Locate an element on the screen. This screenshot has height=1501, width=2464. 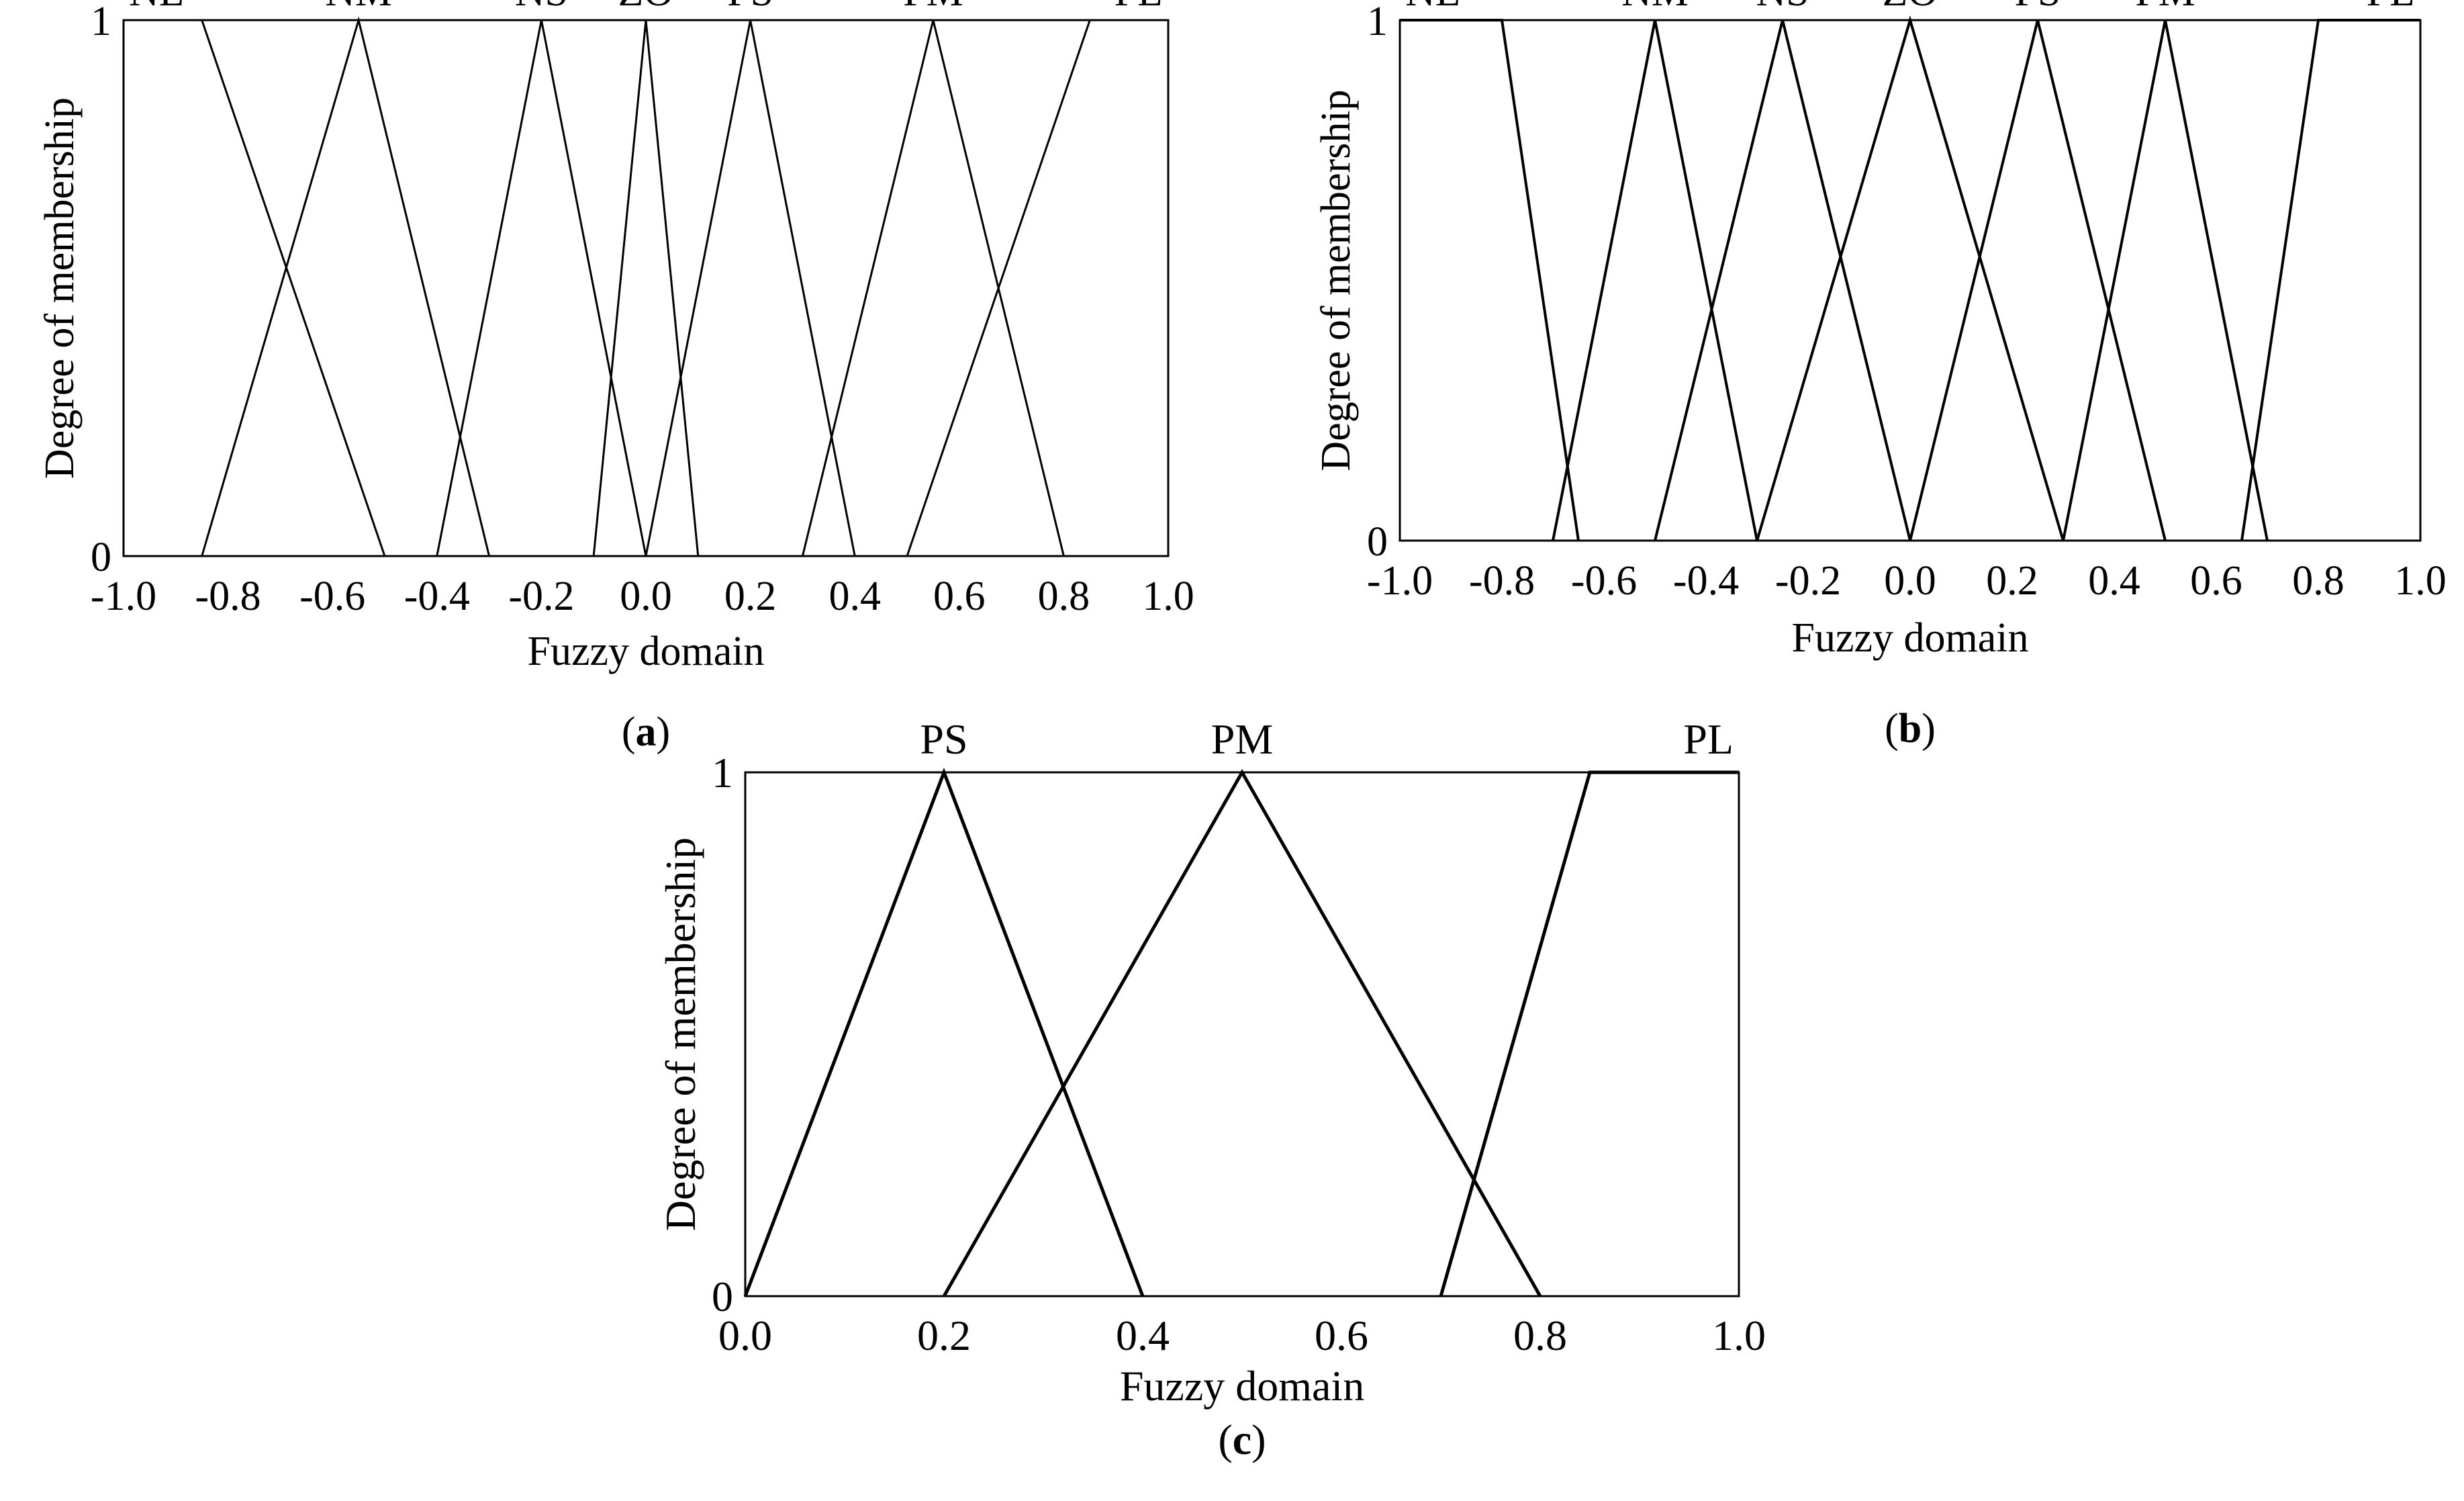
panel-caption: (c) is located at coordinates (1242, 1439).